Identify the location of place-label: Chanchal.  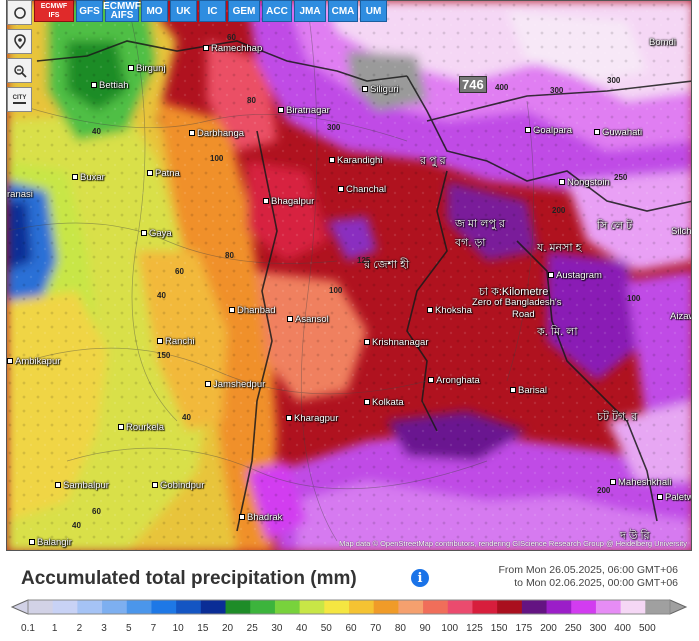
(362, 190).